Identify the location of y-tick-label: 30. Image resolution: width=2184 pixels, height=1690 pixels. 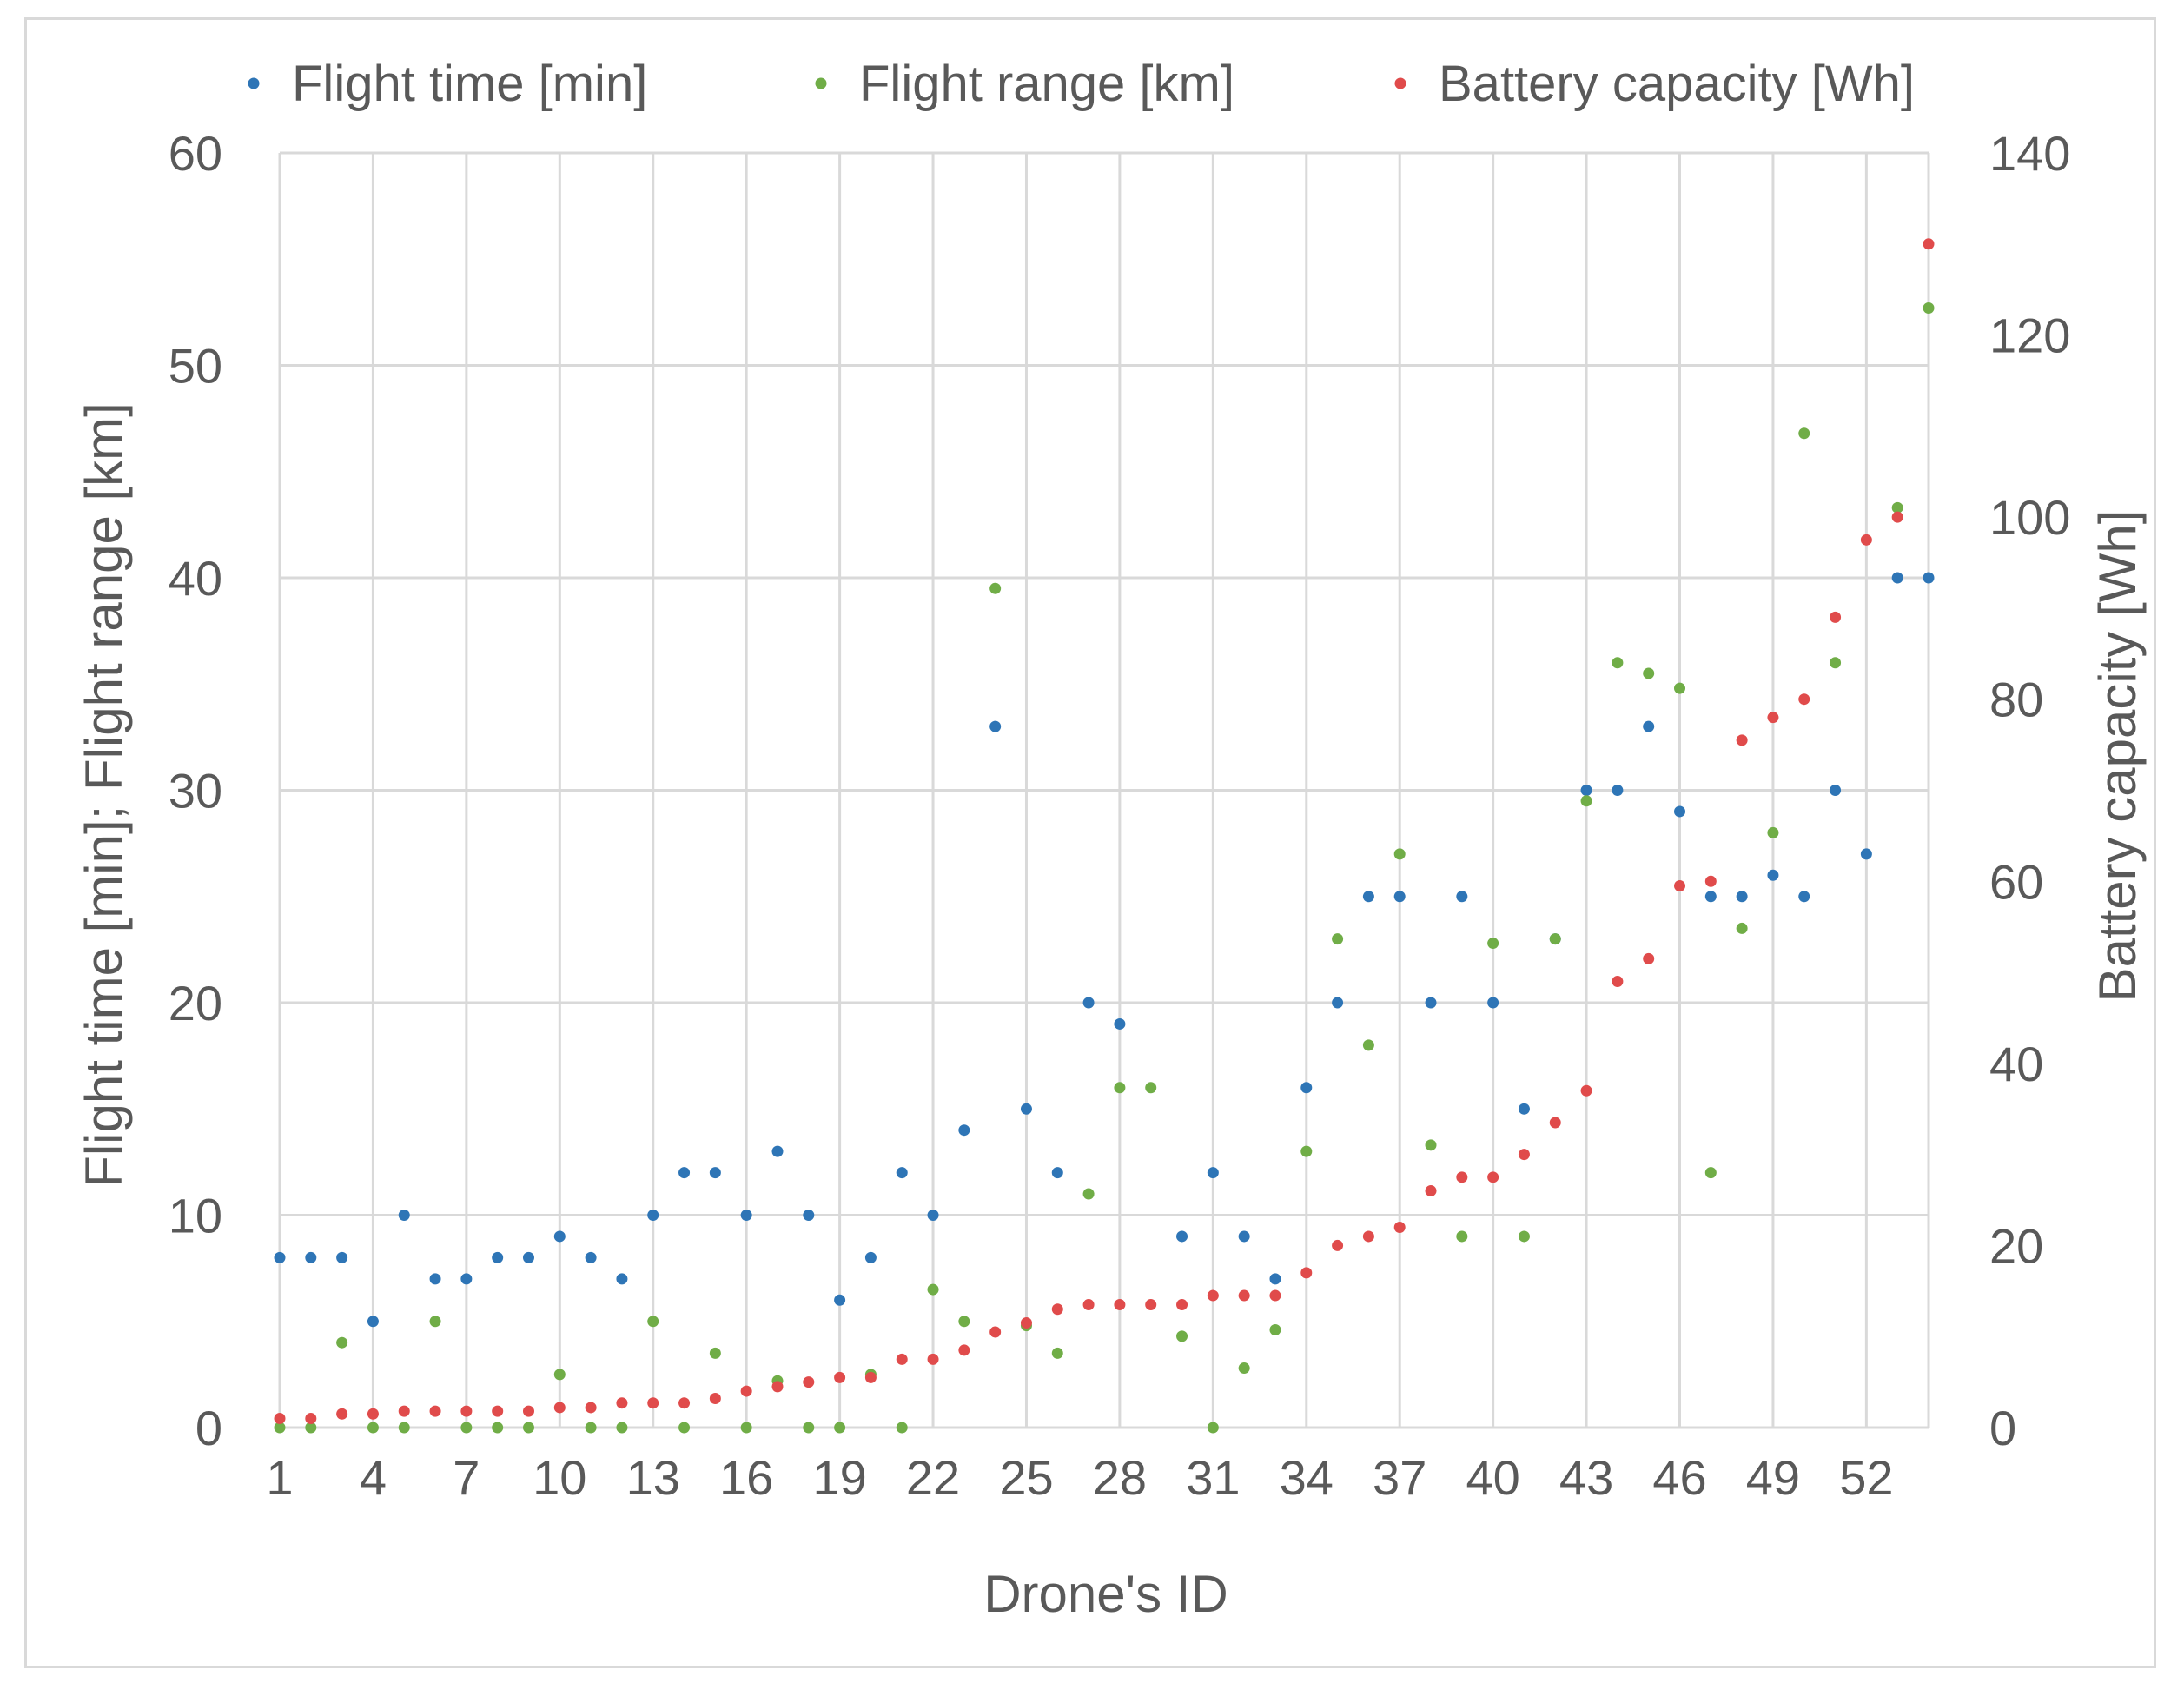
(195, 791).